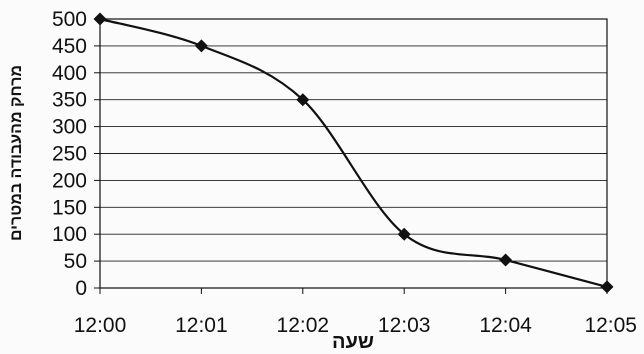 The height and width of the screenshot is (354, 644). Describe the element at coordinates (69, 180) in the screenshot. I see `y-tick-label-200: 200` at that location.